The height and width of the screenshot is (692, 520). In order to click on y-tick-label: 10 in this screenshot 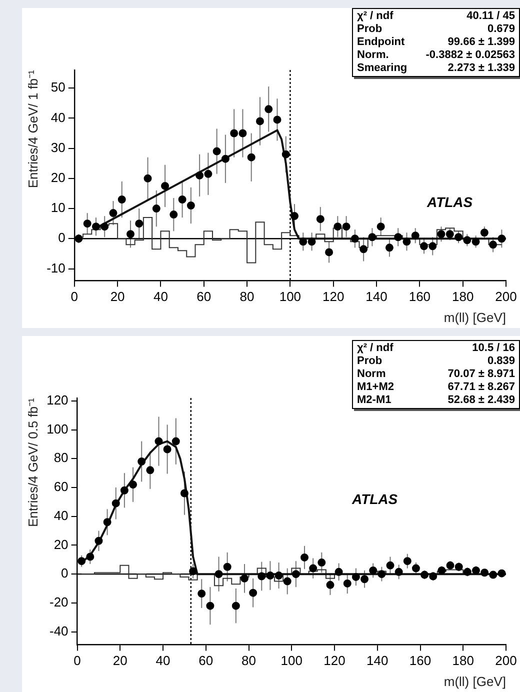, I will do `click(58, 208)`.